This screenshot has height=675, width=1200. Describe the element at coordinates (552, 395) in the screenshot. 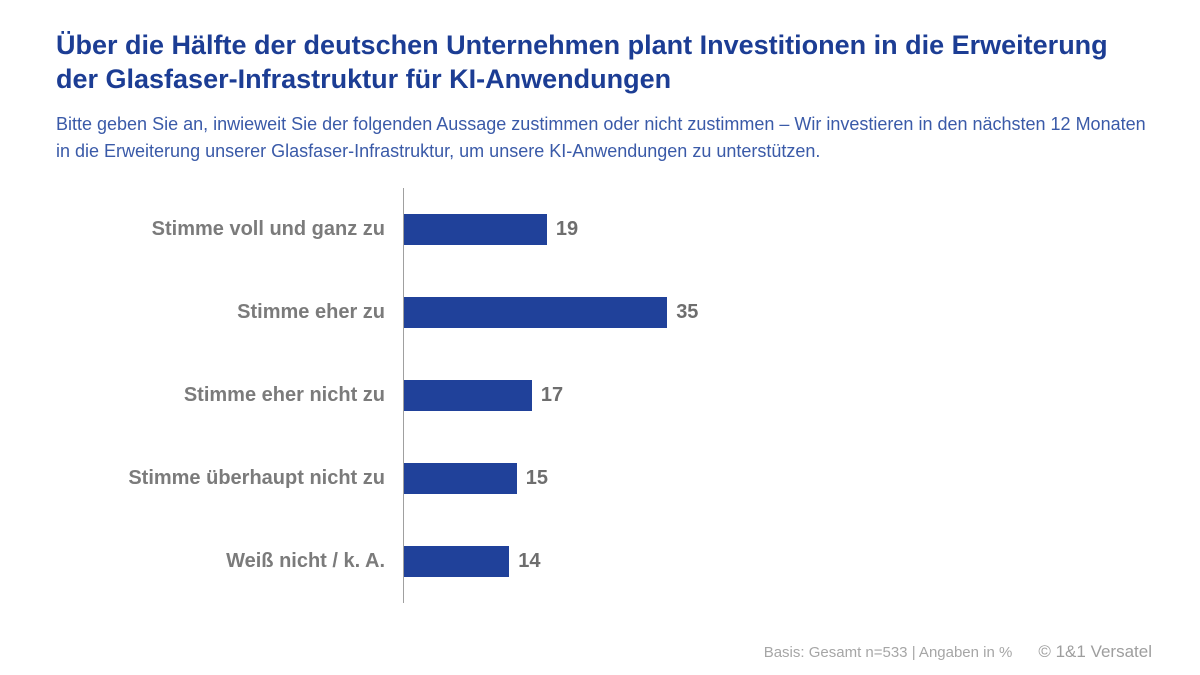

I see `value-label: 17` at that location.